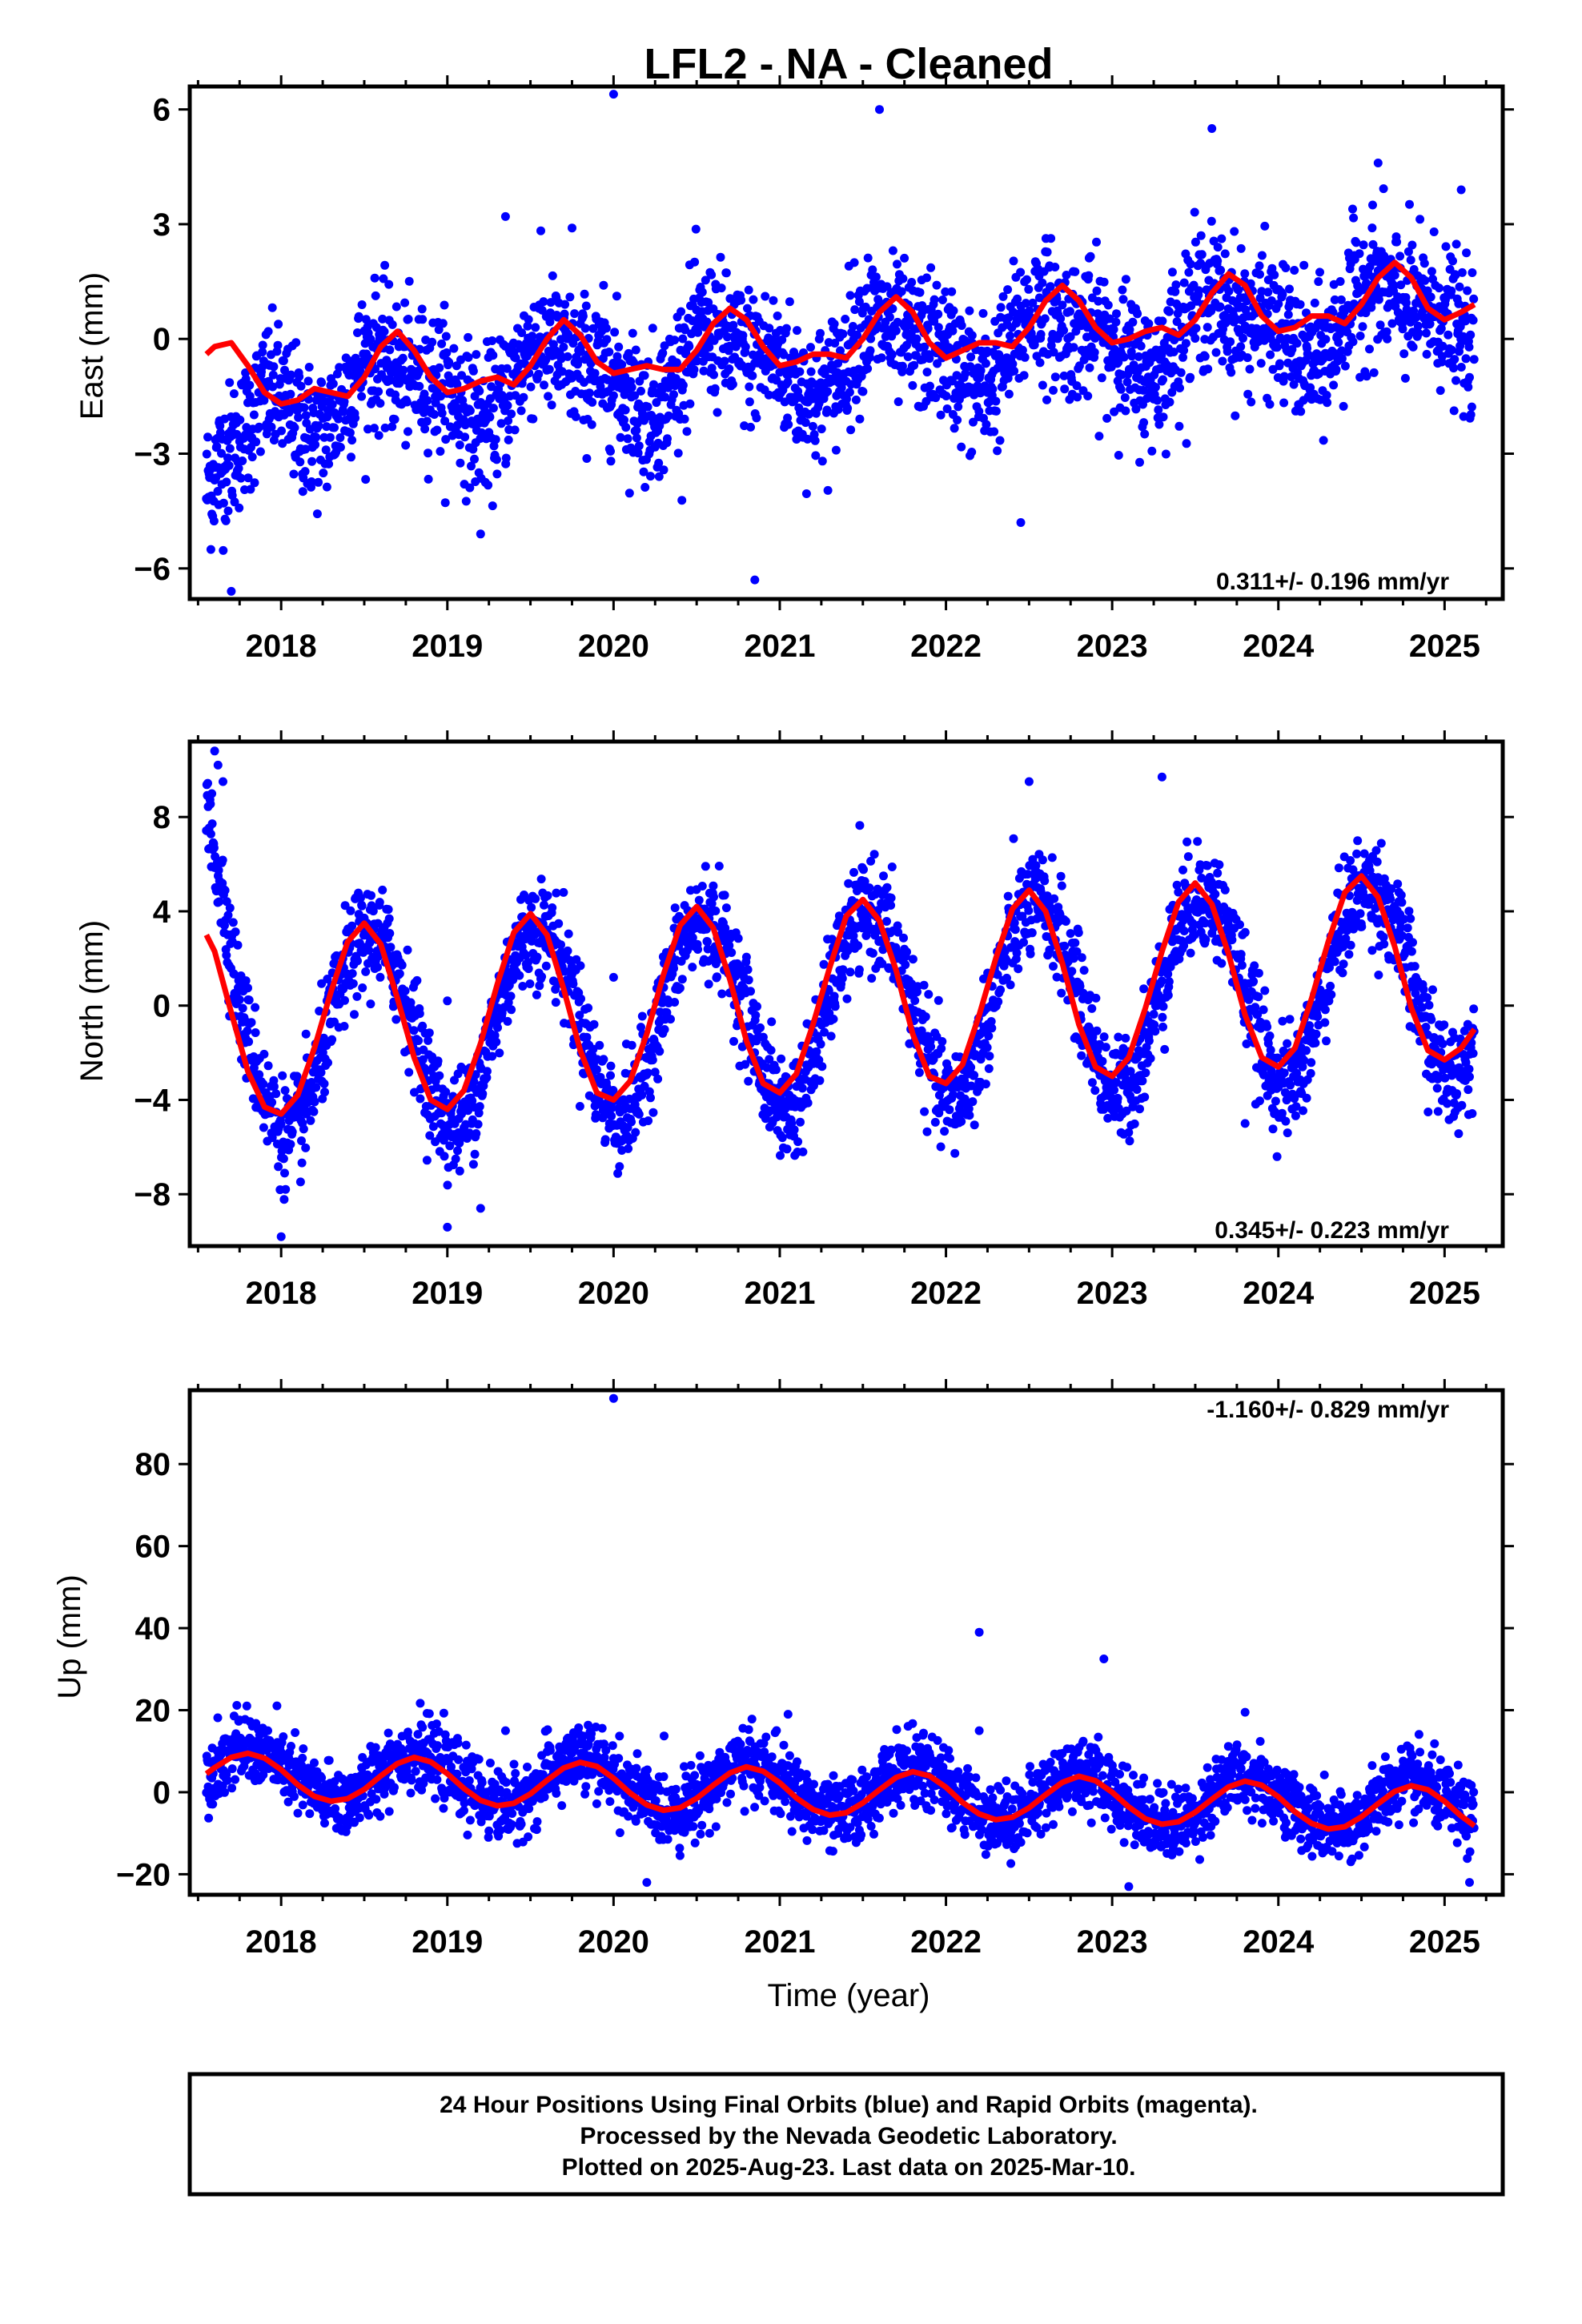  What do you see at coordinates (162, 339) in the screenshot?
I see `y-tick-label: 0` at bounding box center [162, 339].